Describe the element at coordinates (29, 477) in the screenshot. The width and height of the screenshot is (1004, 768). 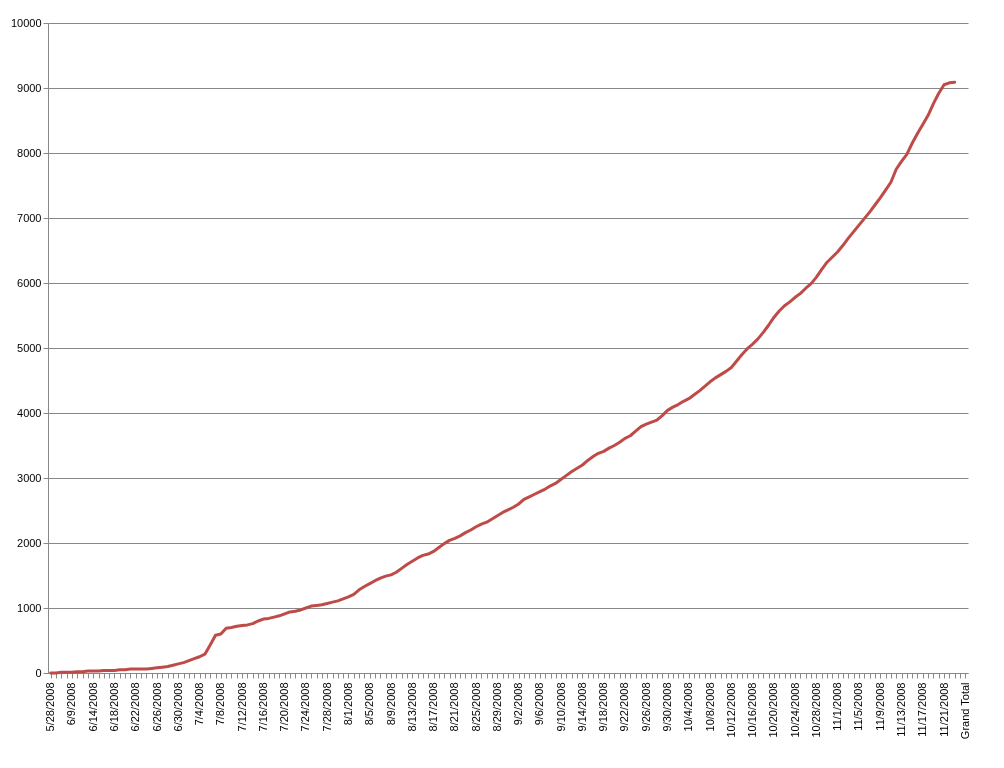
I see `y-tick-label: 3000` at that location.